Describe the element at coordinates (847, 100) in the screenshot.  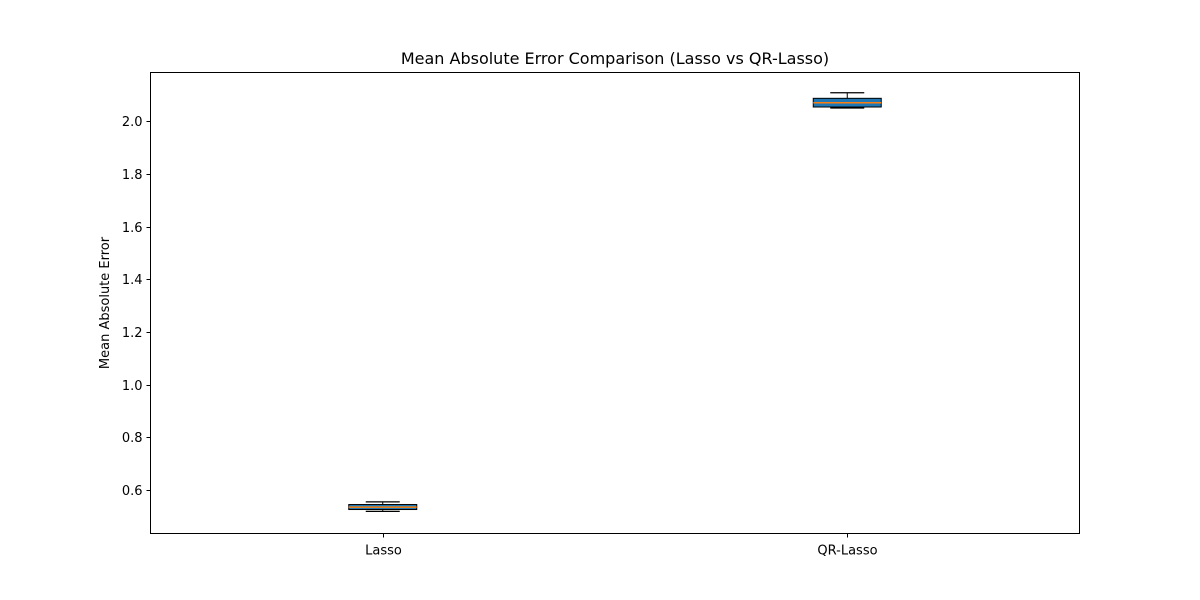
I see `box-qr-lasso` at that location.